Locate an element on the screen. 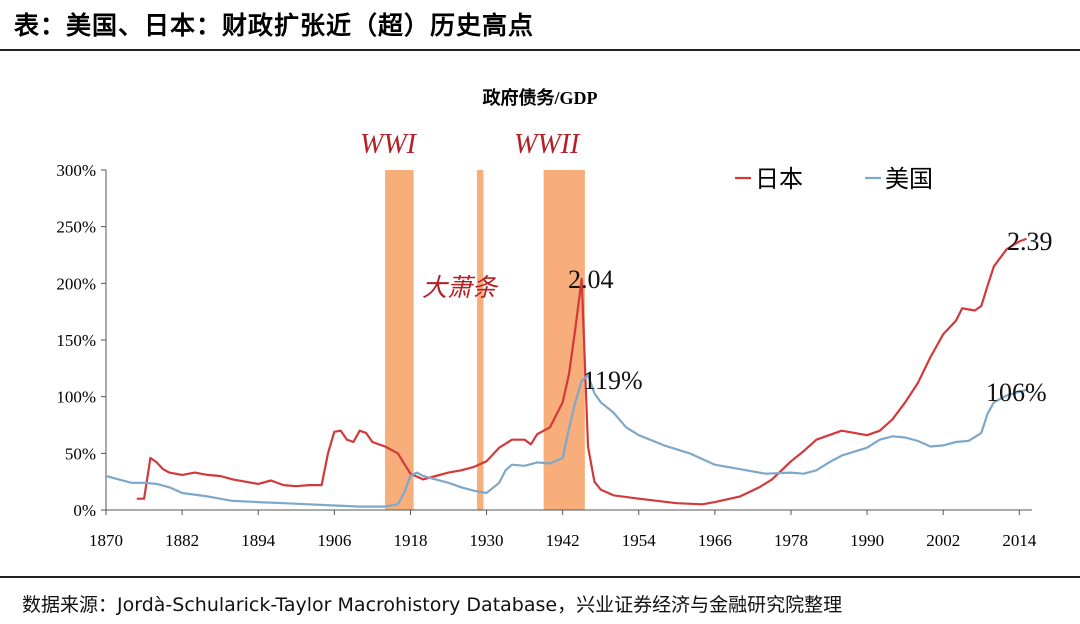  x-tick-label: 1942 is located at coordinates (563, 540).